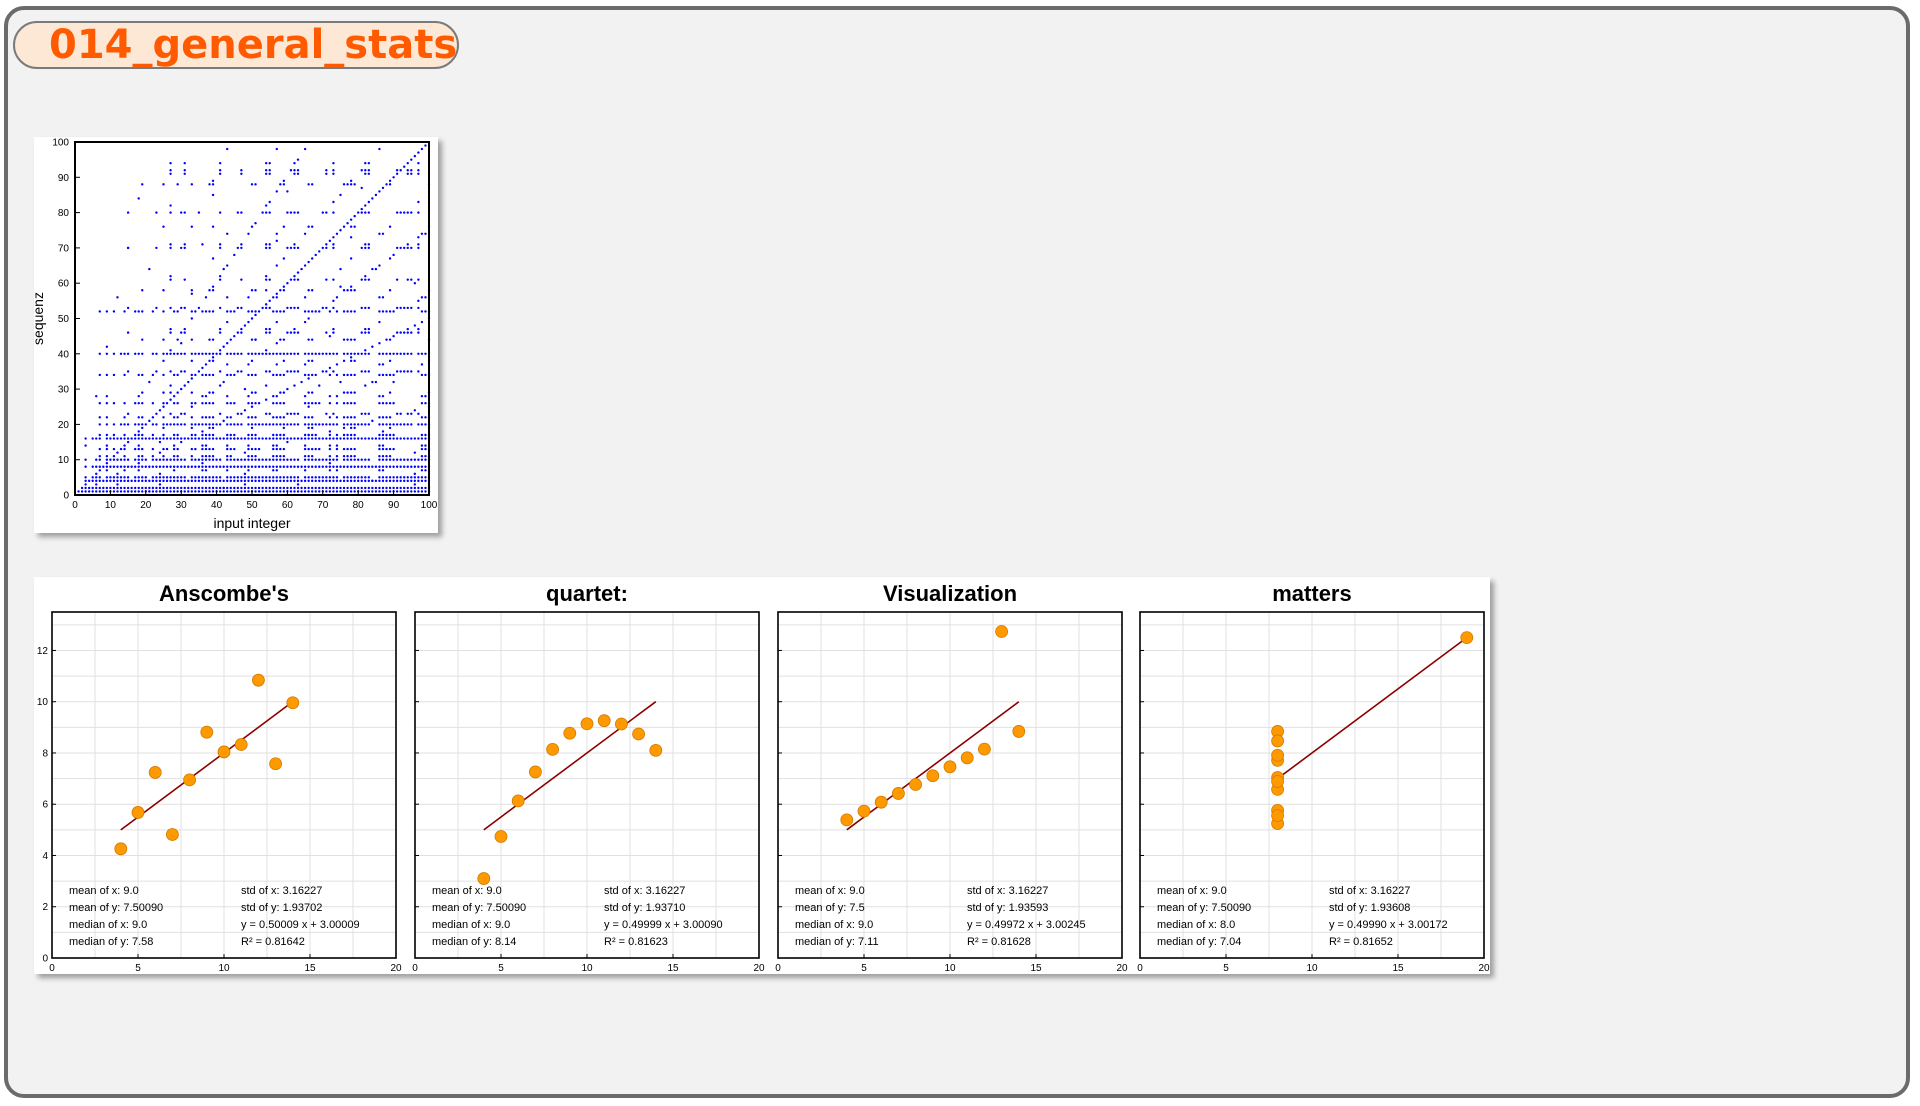 Image resolution: width=1920 pixels, height=1106 pixels. I want to click on stat-label: std of y: 1.93702, so click(281, 908).